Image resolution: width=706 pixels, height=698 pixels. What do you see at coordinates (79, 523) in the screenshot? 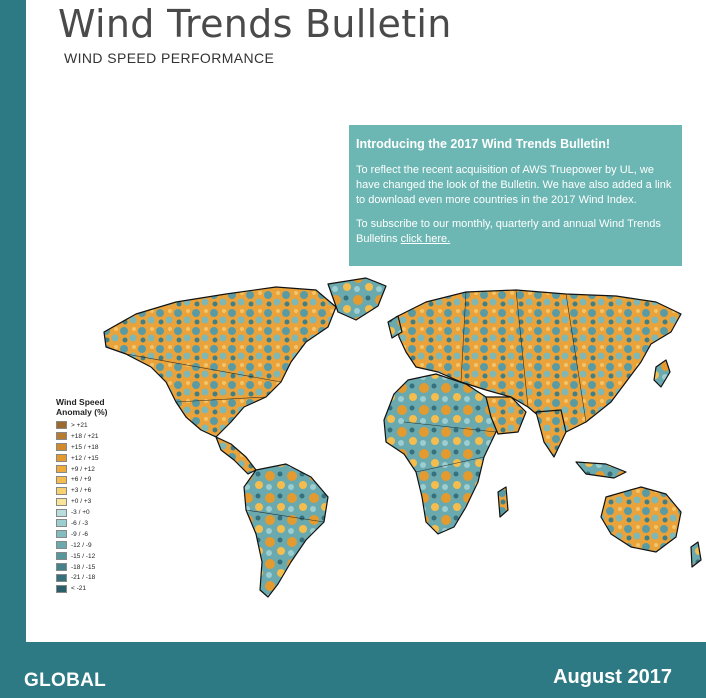
I see `legend-label: -6 / -3` at bounding box center [79, 523].